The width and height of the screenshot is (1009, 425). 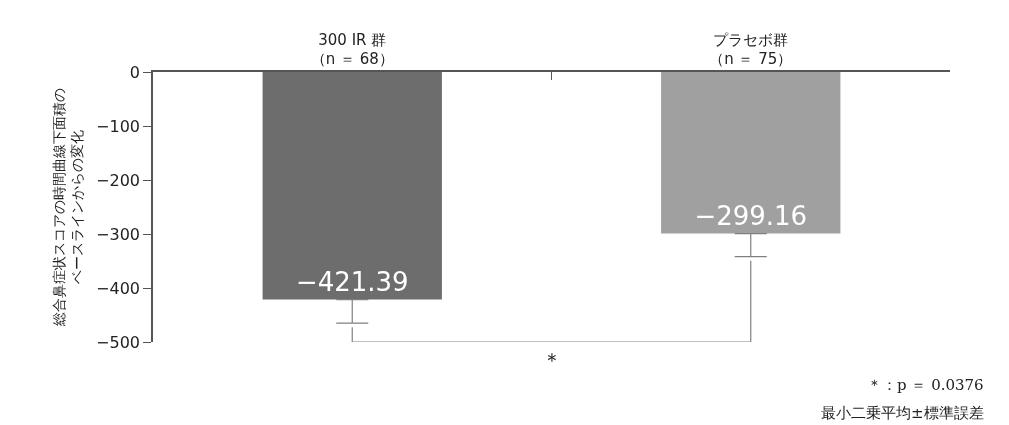 I want to click on data-label: −299.16, so click(x=751, y=215).